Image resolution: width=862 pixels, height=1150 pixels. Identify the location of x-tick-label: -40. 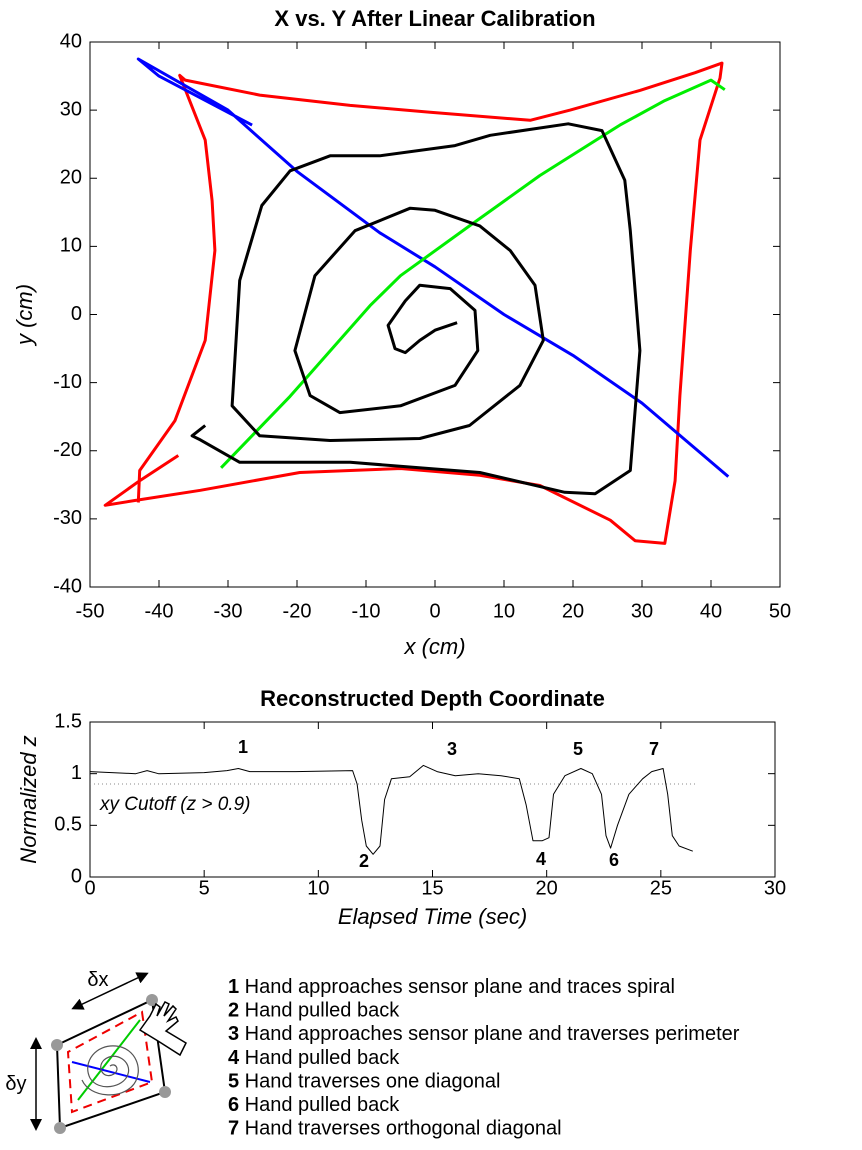
(159, 611).